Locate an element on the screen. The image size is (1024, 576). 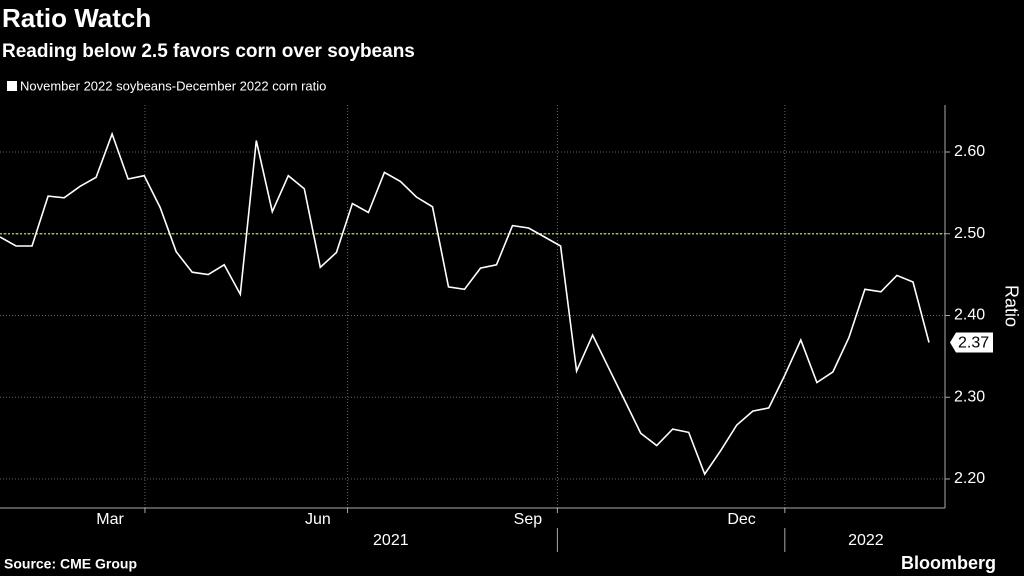
value-label: 2.37 is located at coordinates (973, 343).